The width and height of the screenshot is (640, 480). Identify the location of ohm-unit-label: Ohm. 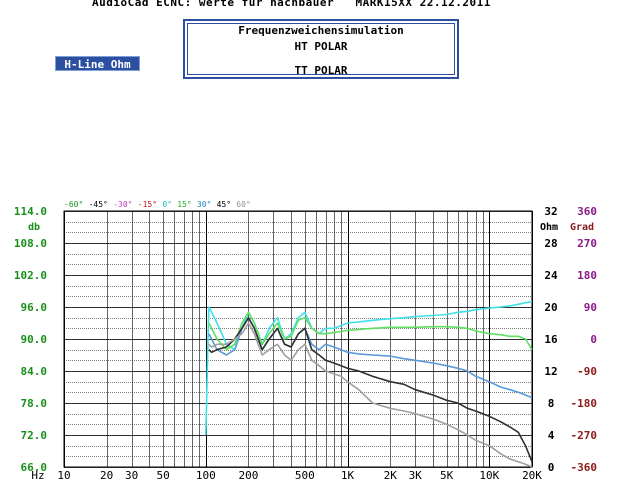
(549, 227).